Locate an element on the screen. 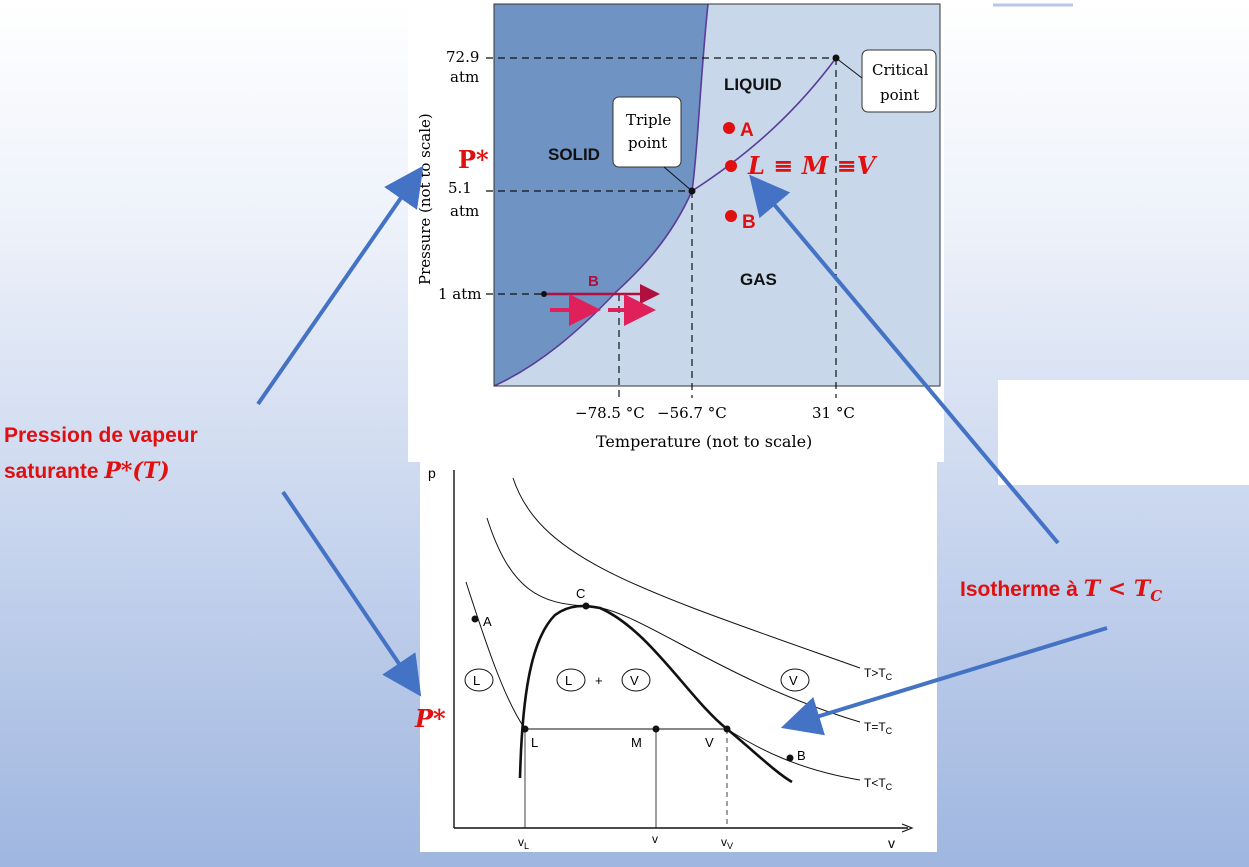 The height and width of the screenshot is (867, 1249). critical-point-marker is located at coordinates (836, 58).